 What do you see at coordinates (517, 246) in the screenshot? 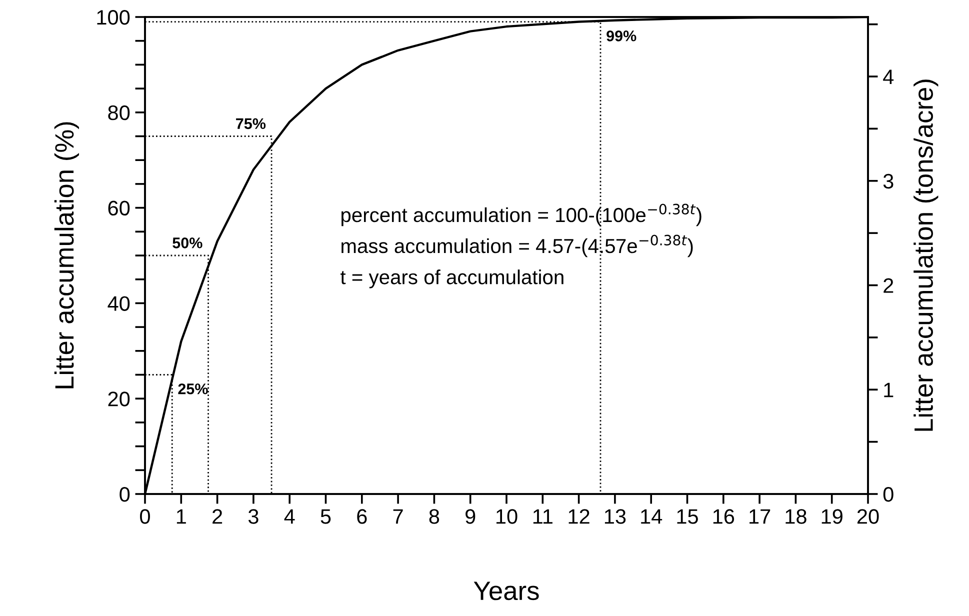
I see `annotation: mass accumulation = 4.57-(4.57e$^{−0.38t}$)` at bounding box center [517, 246].